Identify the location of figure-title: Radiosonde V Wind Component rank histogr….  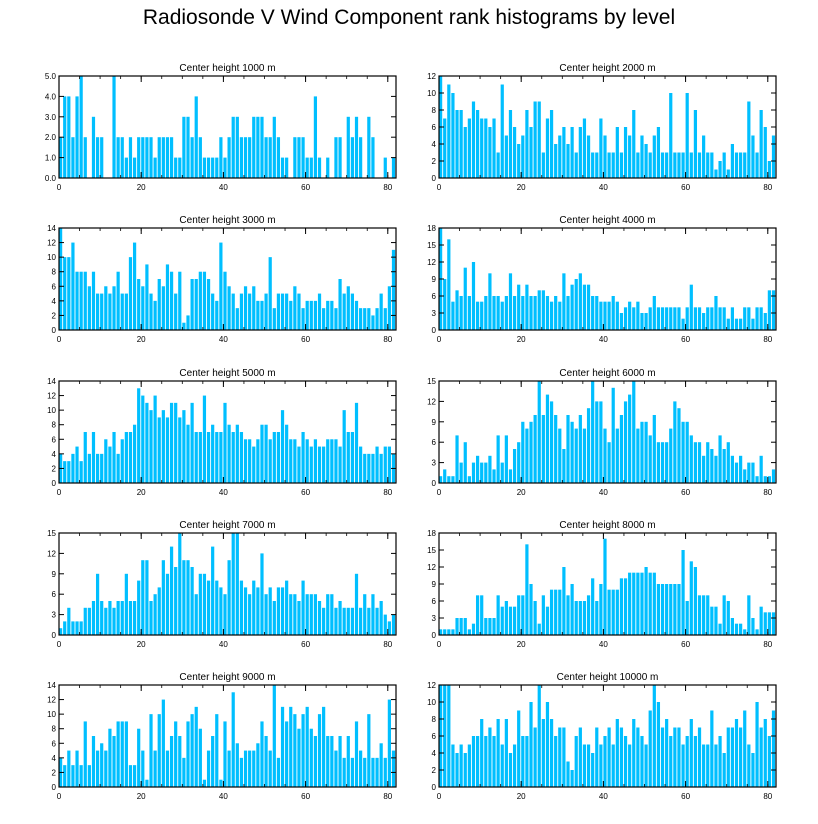
(409, 17).